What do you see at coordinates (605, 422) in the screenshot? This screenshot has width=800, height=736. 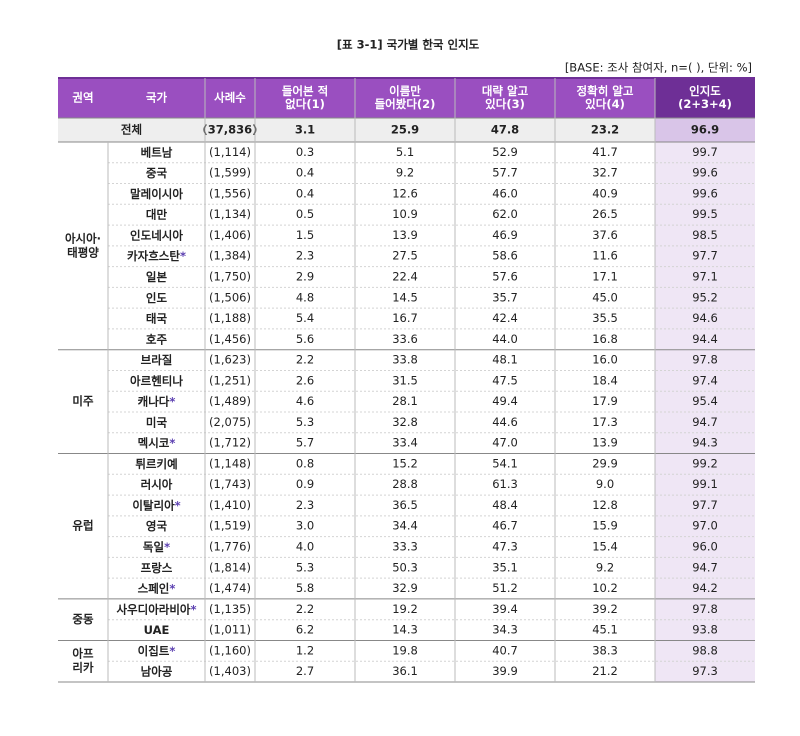 I see `cell-value: 17.3` at bounding box center [605, 422].